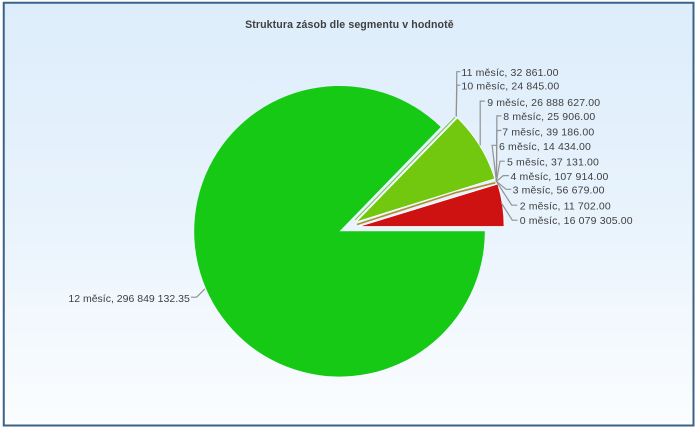 The height and width of the screenshot is (428, 695). Describe the element at coordinates (576, 221) in the screenshot. I see `svg-text: 0 měsíc, 16 079 305.00` at that location.